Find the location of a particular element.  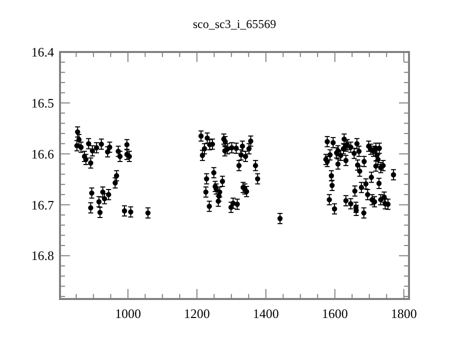

x-tick-label: 1400 is located at coordinates (265, 313).